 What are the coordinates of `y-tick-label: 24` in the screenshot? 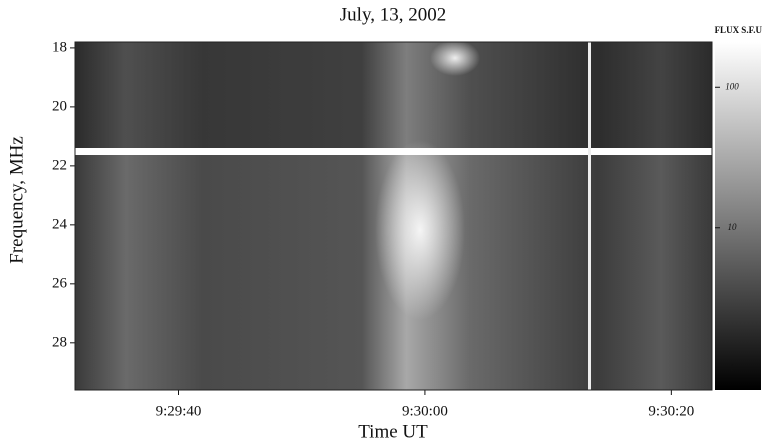 It's located at (60, 224).